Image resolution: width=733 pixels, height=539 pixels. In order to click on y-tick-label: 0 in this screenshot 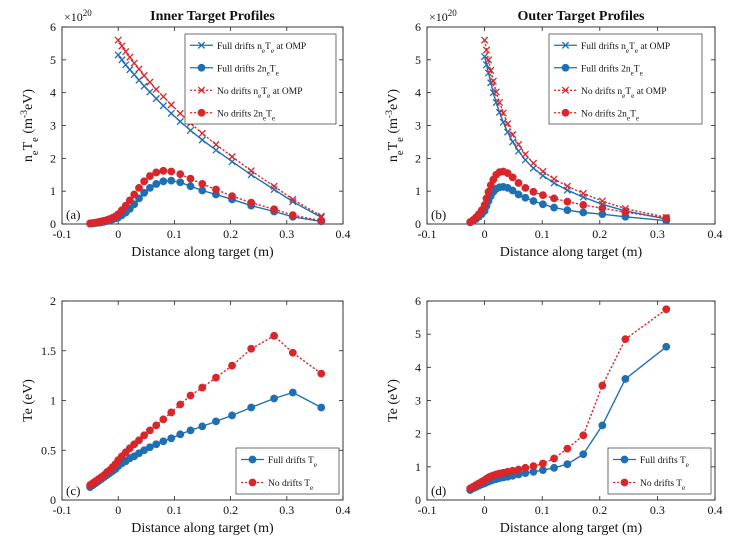, I will do `click(53, 224)`.